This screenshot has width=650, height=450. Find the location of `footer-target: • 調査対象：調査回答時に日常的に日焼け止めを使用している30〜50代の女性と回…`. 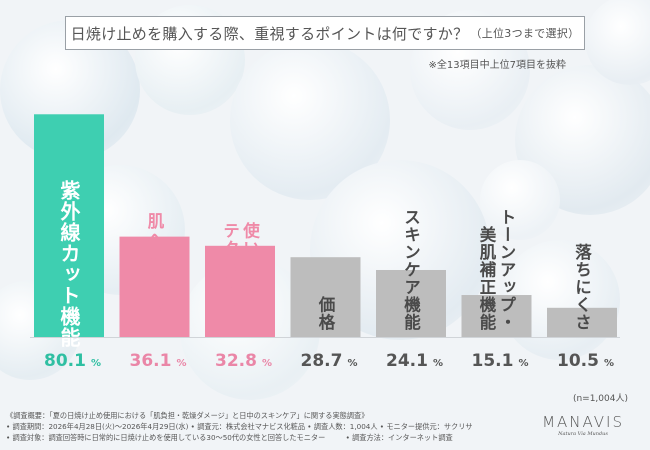

footer-target: • 調査対象：調査回答時に日常的に日焼け止めを使用している30〜50代の女性と回… is located at coordinates (166, 437).